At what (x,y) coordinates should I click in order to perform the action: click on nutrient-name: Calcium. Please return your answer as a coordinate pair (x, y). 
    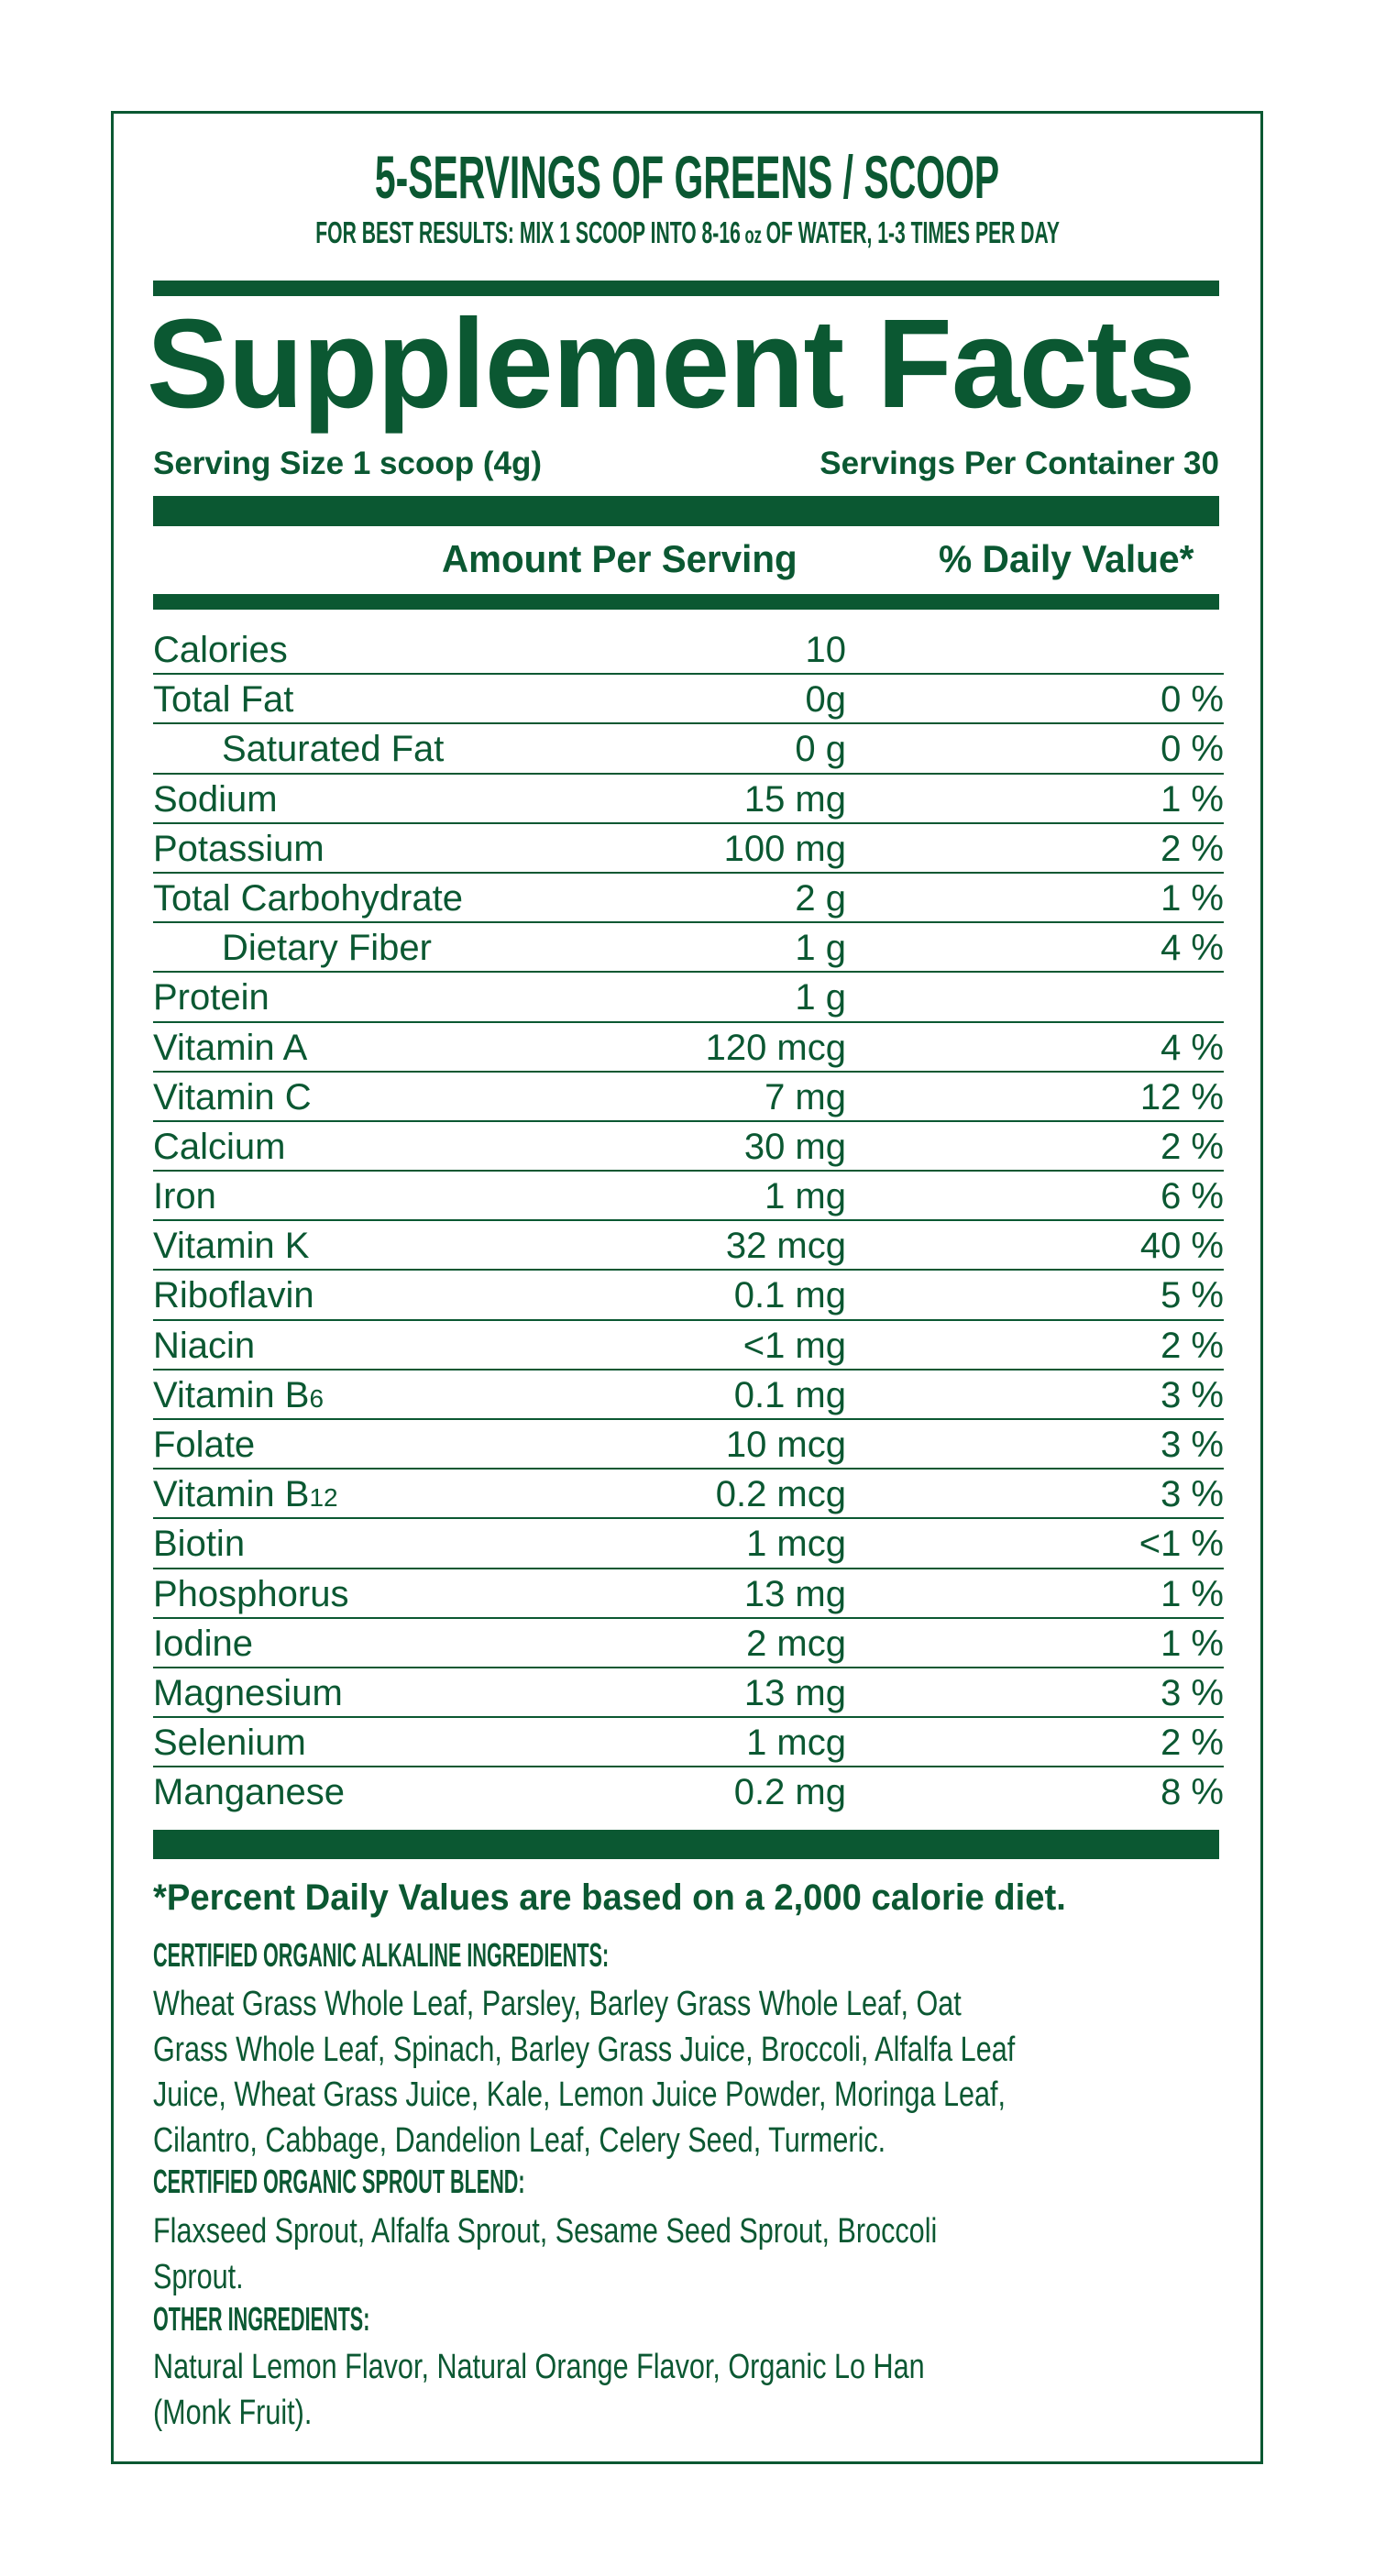
    Looking at the image, I should click on (219, 1147).